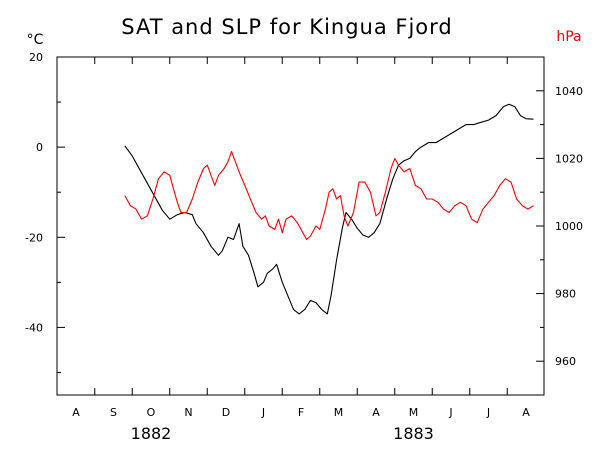 The width and height of the screenshot is (602, 453). I want to click on right-axis-unit: hPa, so click(568, 37).